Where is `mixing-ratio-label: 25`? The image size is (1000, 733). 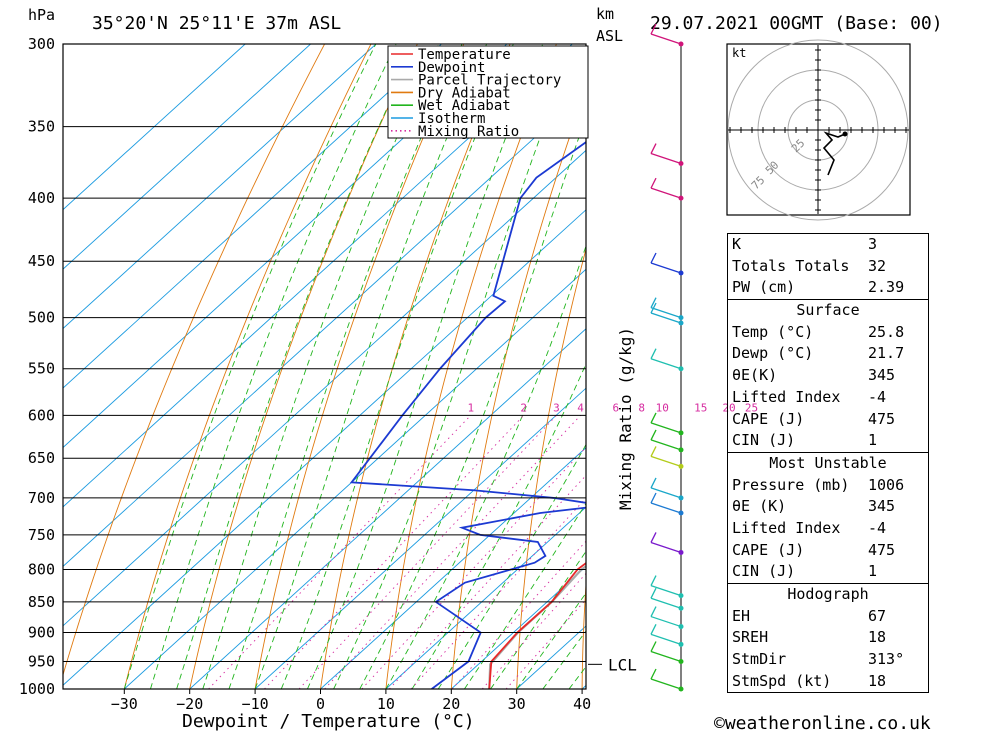 mixing-ratio-label: 25 is located at coordinates (751, 407).